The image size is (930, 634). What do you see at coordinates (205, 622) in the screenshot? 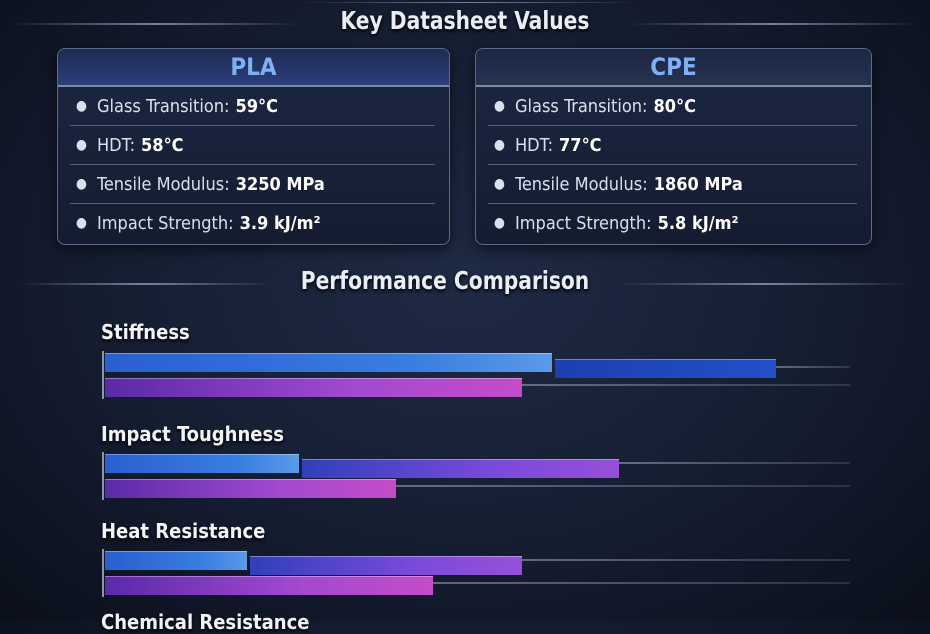
I see `category-label: Chemical Resistance` at bounding box center [205, 622].